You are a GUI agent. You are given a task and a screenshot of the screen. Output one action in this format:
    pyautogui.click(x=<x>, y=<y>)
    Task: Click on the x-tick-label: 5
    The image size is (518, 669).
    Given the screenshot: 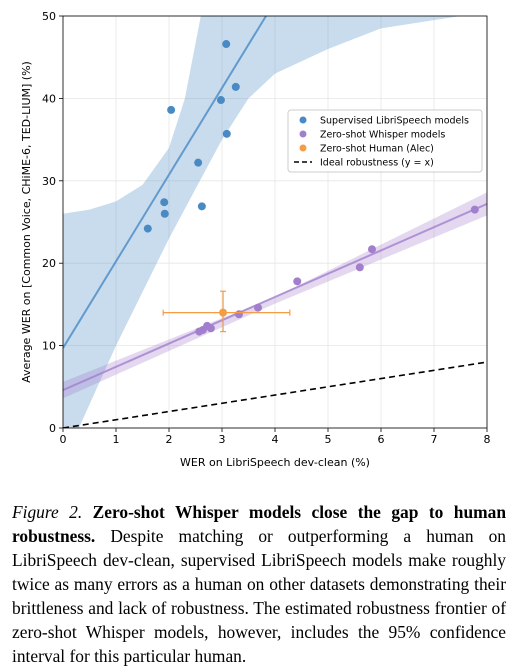 What is the action you would take?
    pyautogui.click(x=328, y=439)
    